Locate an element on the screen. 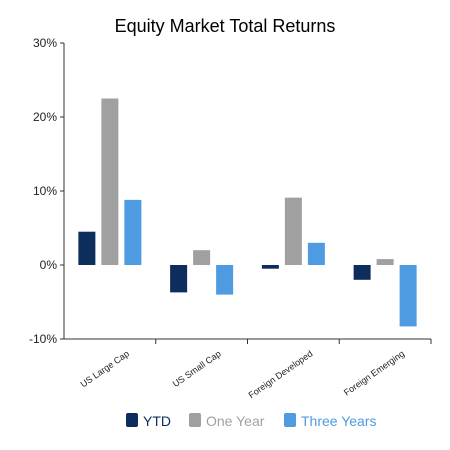 This screenshot has height=450, width=450. legend-label: YTD is located at coordinates (157, 421).